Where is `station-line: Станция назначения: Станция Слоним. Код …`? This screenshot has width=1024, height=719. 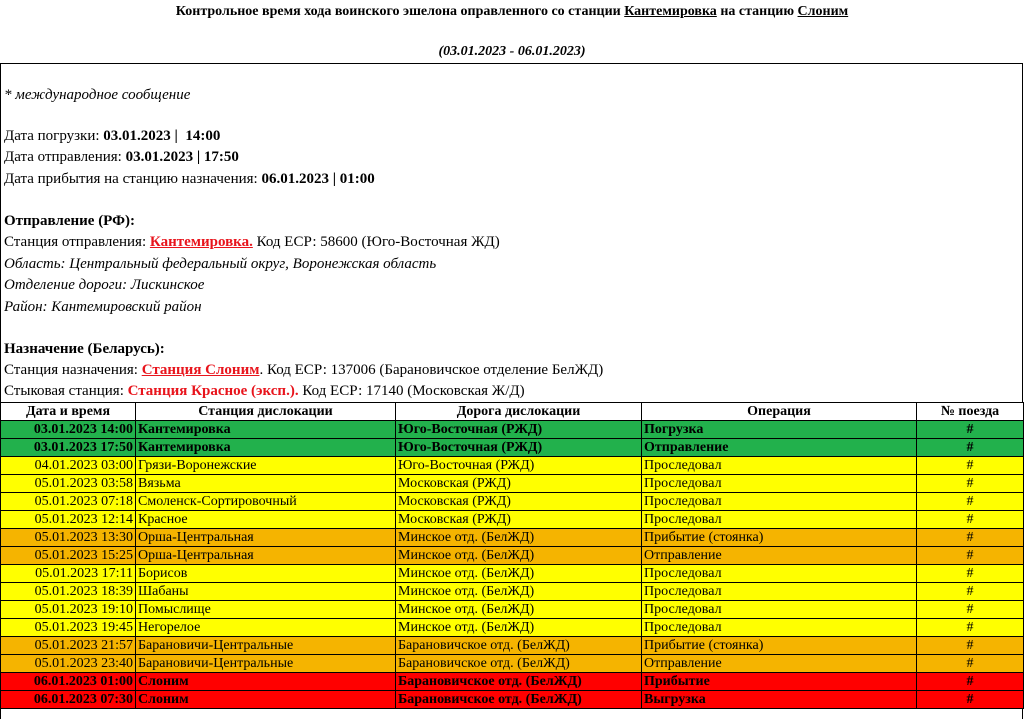
station-line: Станция назначения: Станция Слоним. Код … is located at coordinates (303, 370).